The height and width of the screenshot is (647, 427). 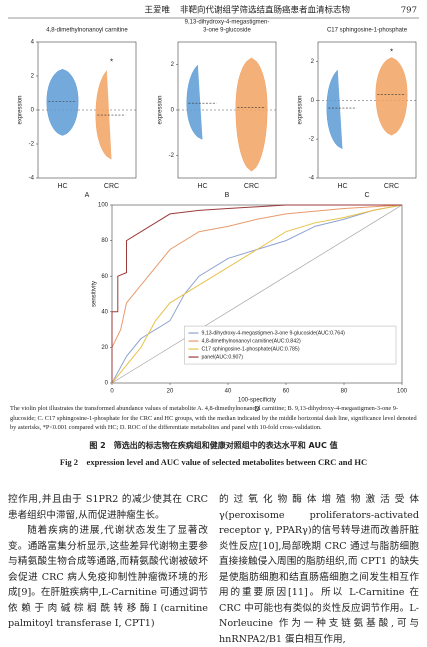 I want to click on chart-title: C17 sphingosine-1-phosphate, so click(x=367, y=31).